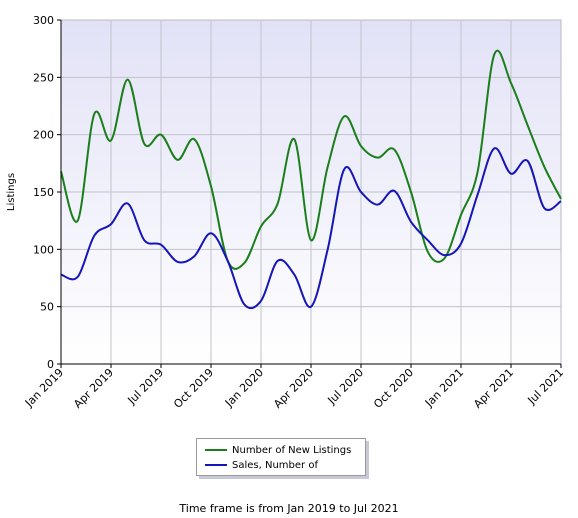 This screenshot has width=578, height=518. I want to click on x-tick-label: Apr 2020, so click(293, 388).